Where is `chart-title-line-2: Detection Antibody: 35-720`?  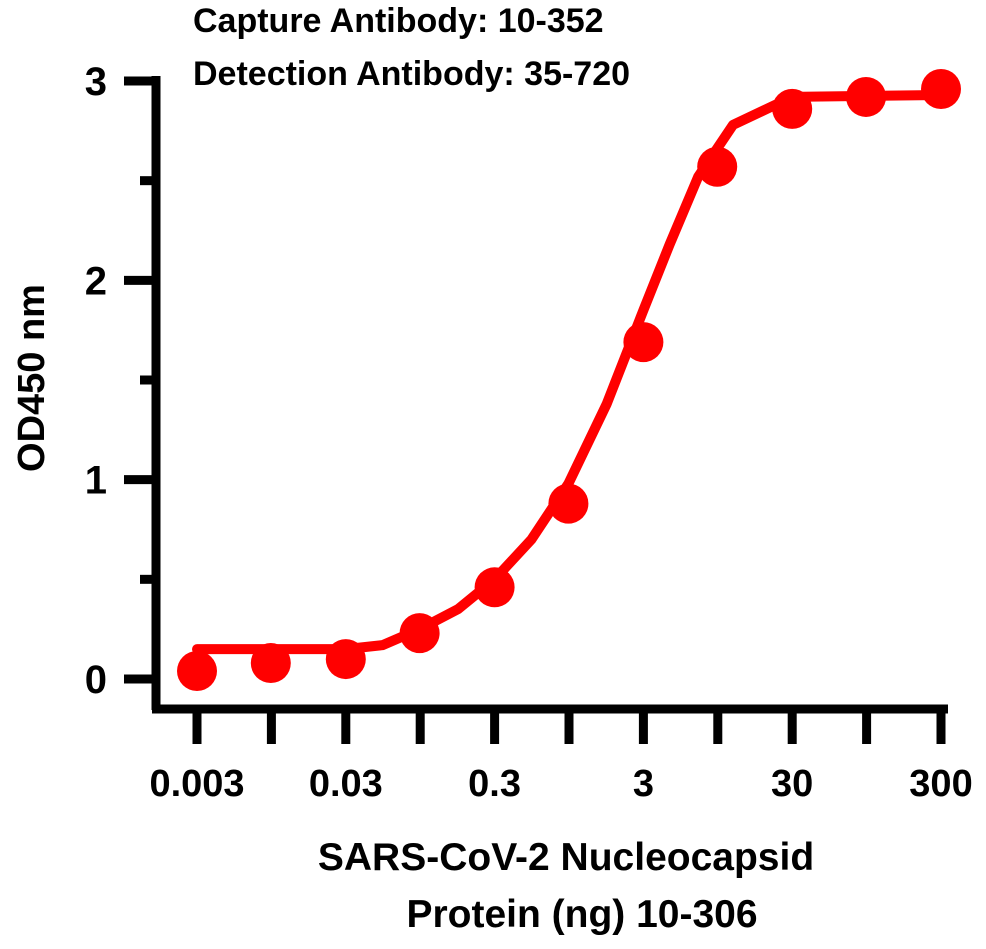 chart-title-line-2: Detection Antibody: 35-720 is located at coordinates (411, 74).